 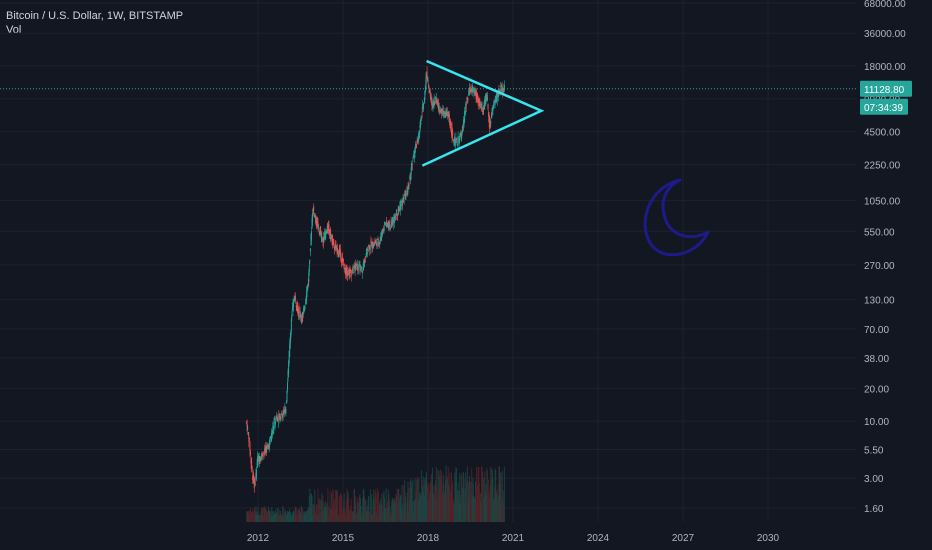 I want to click on last-price-tag, so click(x=886, y=88).